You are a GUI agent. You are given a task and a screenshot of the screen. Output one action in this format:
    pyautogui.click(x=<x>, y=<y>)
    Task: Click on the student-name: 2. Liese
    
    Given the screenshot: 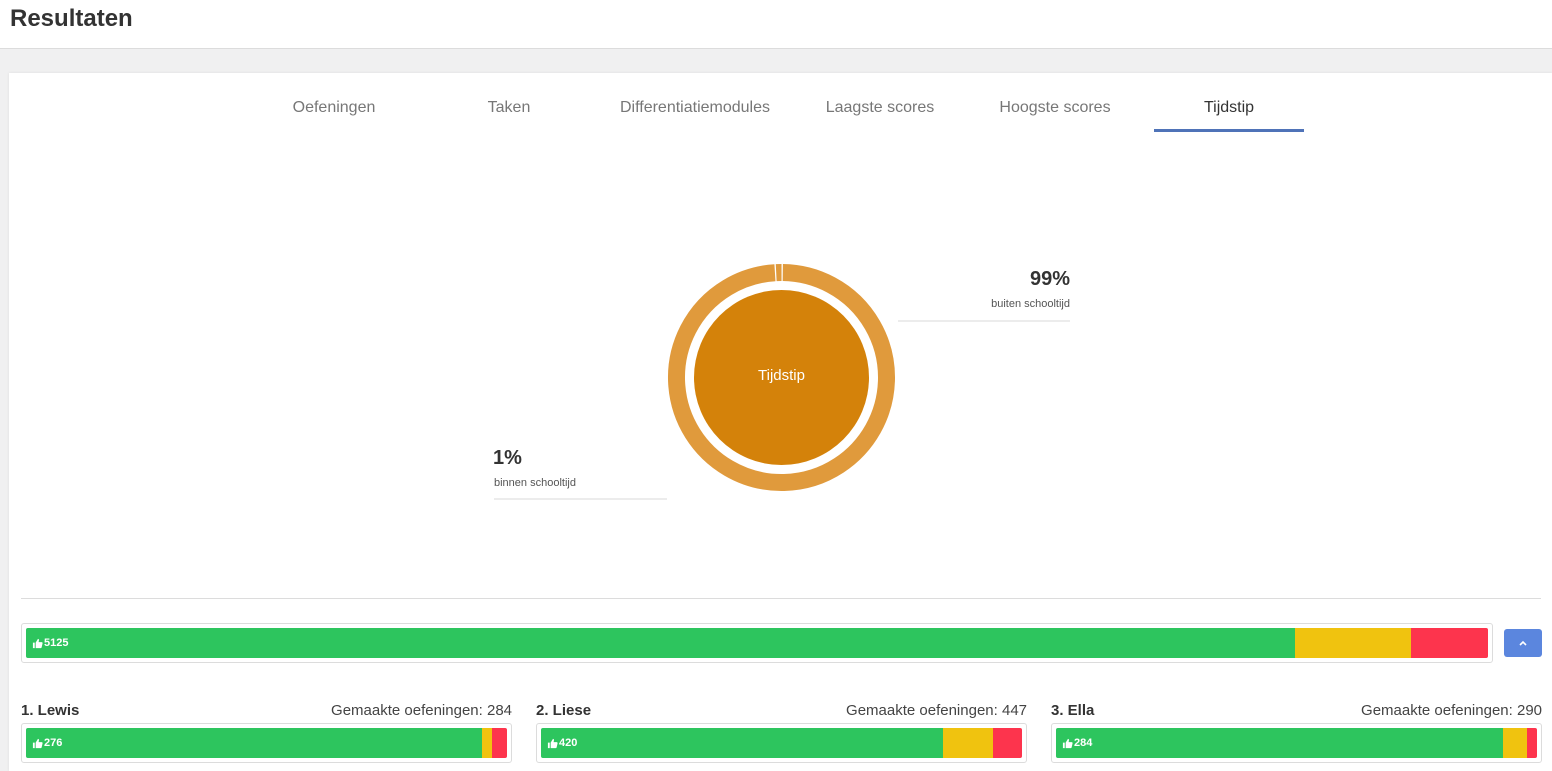 What is the action you would take?
    pyautogui.click(x=564, y=710)
    